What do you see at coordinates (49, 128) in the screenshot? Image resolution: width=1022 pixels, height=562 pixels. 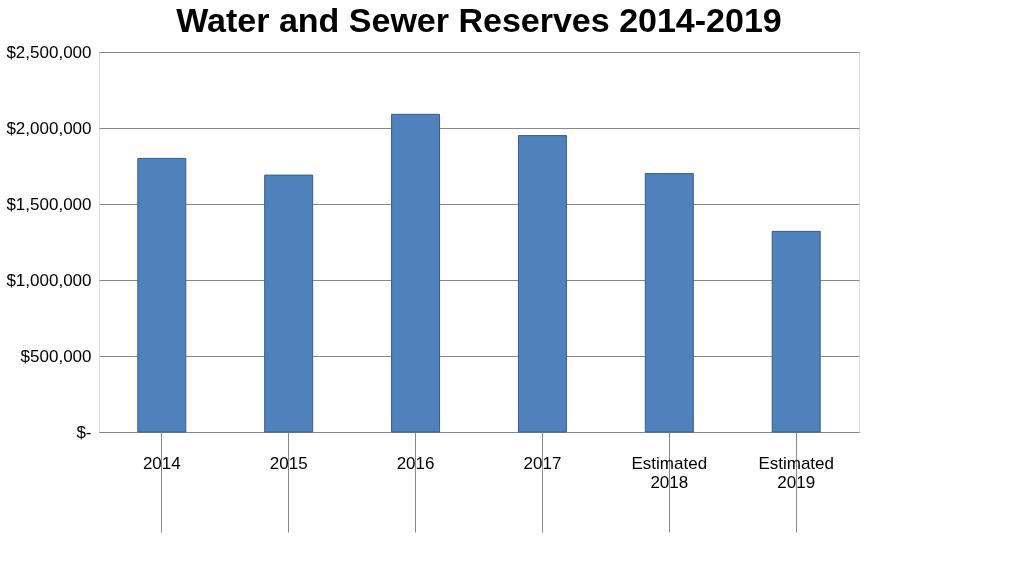 I see `y-tick-label: $2,000,000` at bounding box center [49, 128].